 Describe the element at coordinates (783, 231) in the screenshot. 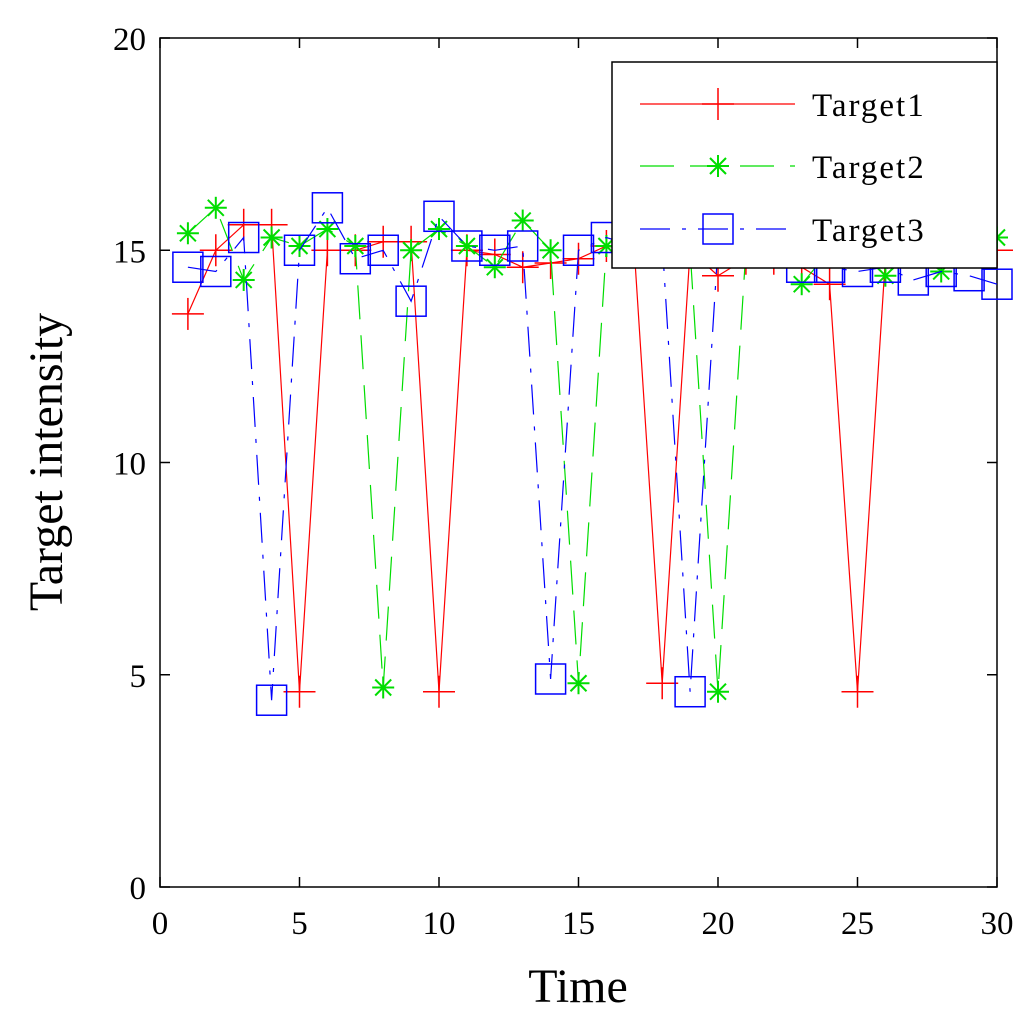

I see `legend-item: Target3` at that location.